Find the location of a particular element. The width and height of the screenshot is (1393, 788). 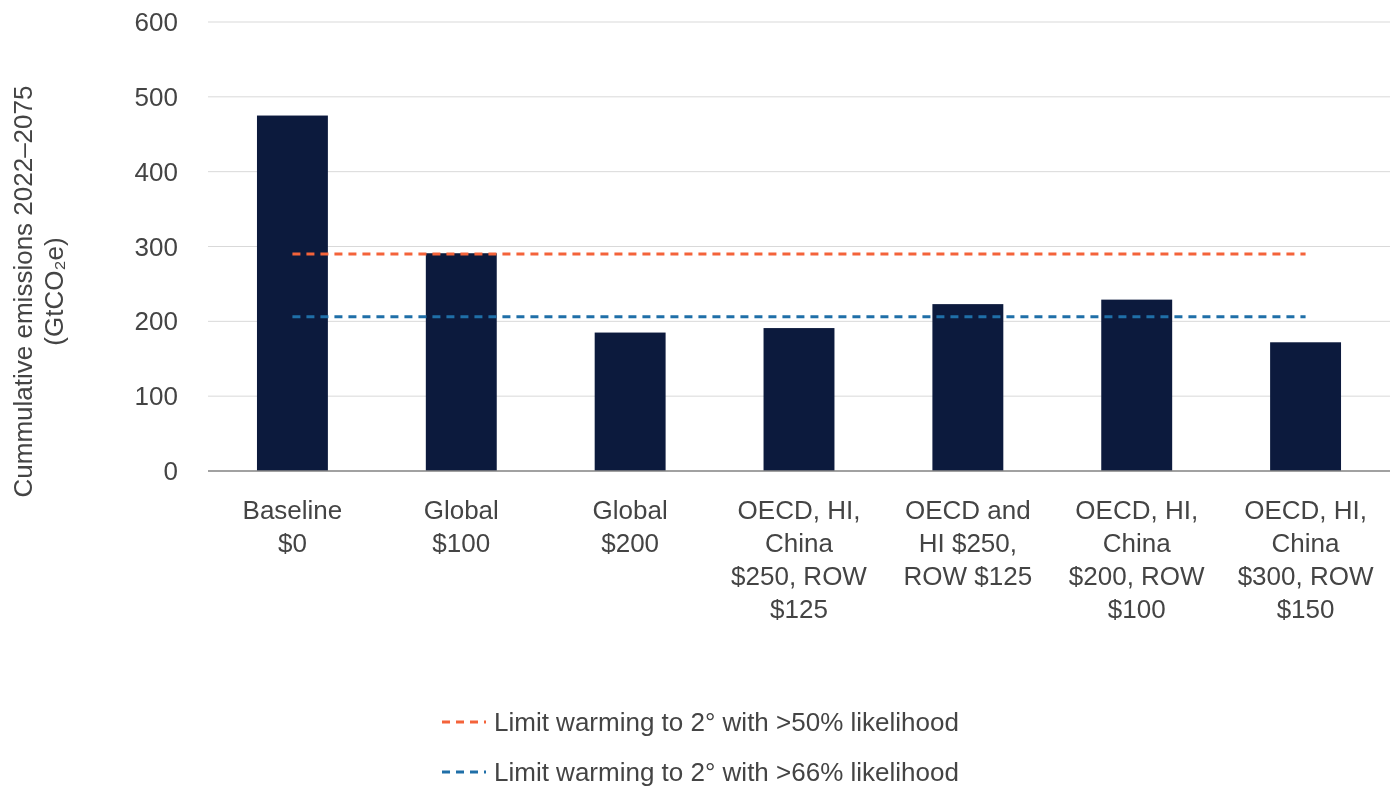

y-tick-label: 200 is located at coordinates (156, 321).